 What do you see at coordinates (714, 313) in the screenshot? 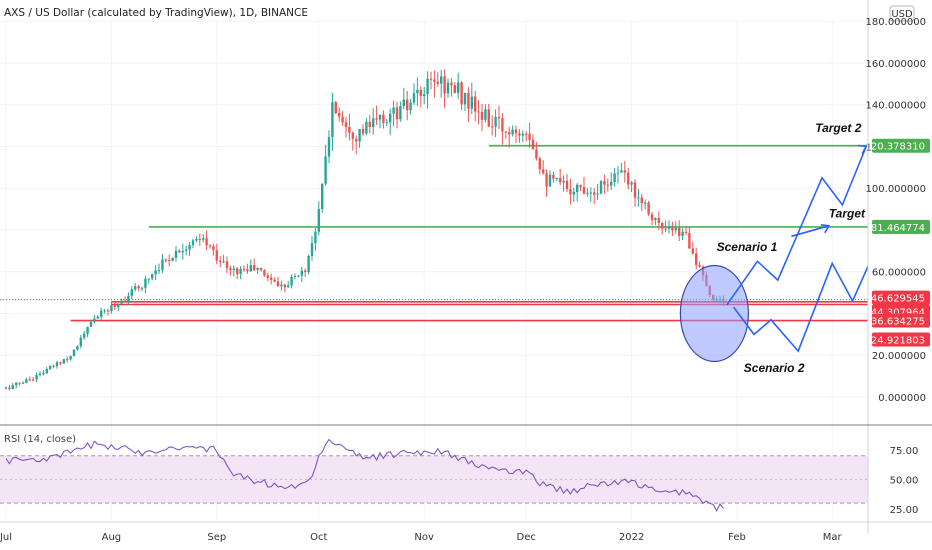
I see `scenario-circle` at bounding box center [714, 313].